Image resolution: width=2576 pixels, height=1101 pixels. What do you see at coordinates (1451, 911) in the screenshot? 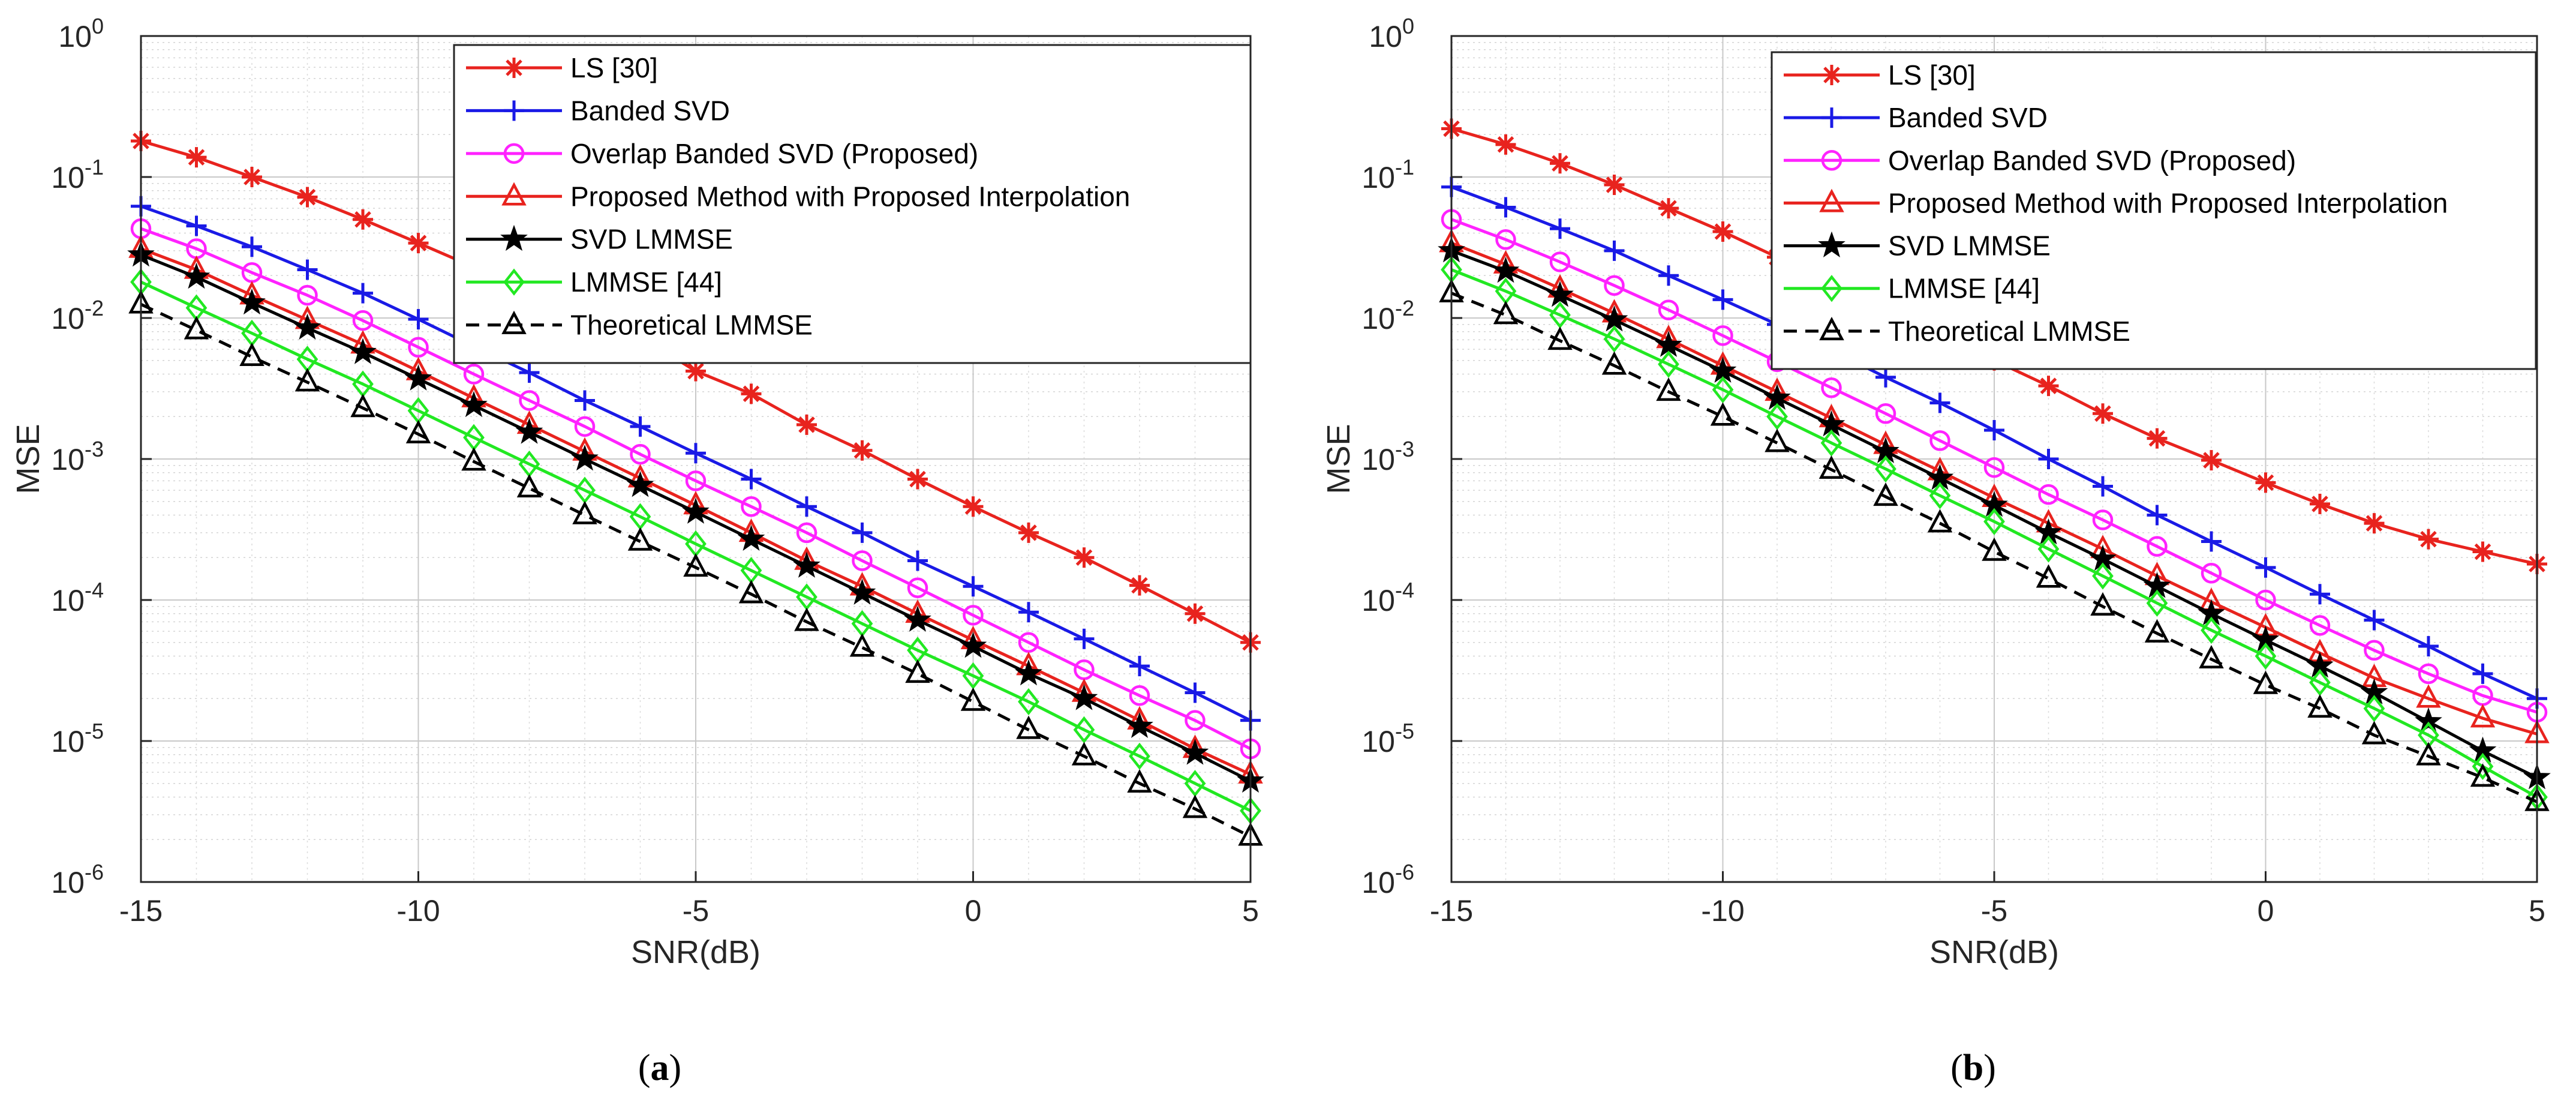
I see `x-tick-label: -15` at bounding box center [1451, 911].